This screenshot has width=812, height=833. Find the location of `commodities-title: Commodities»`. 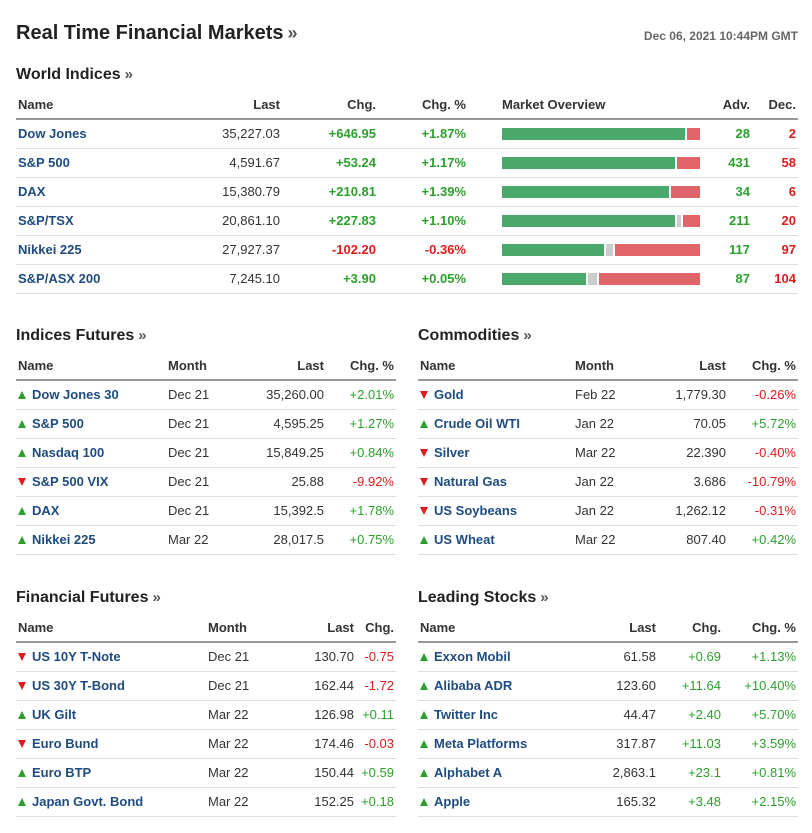

commodities-title: Commodities» is located at coordinates (475, 336).